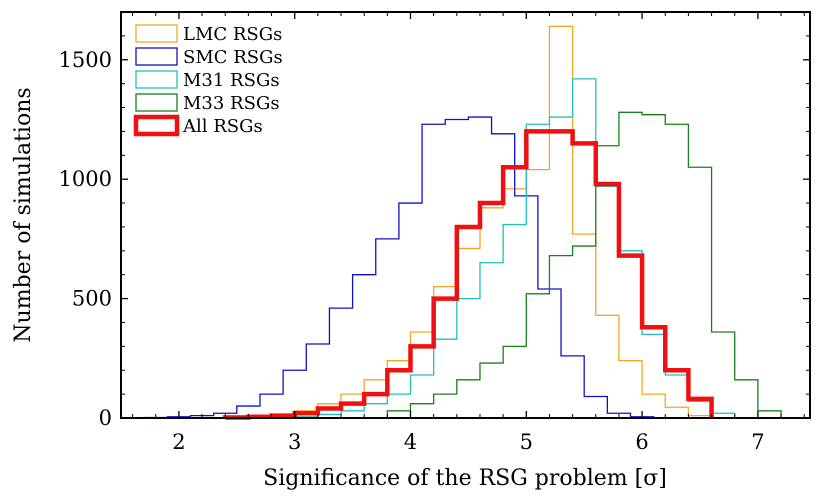 The image size is (830, 498). What do you see at coordinates (156, 33) in the screenshot?
I see `legend-swatch-lmc-rsgs` at bounding box center [156, 33].